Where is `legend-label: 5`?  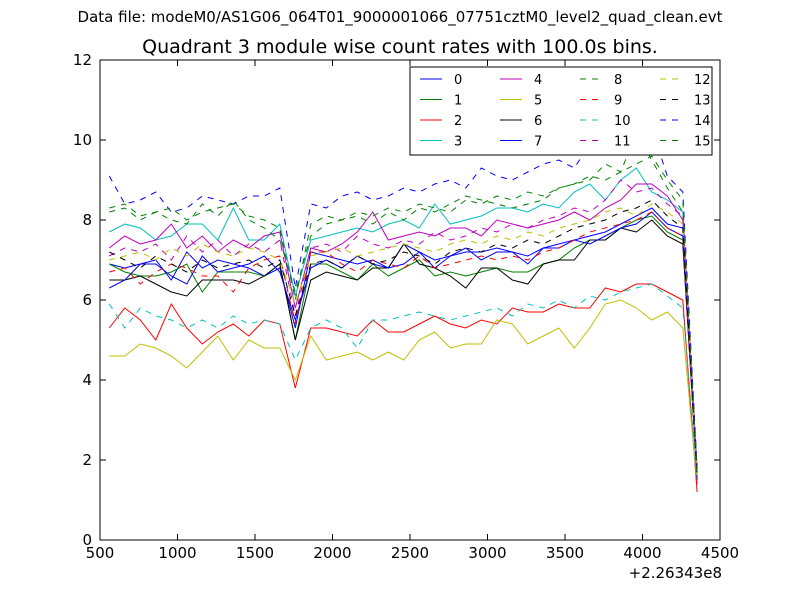 legend-label: 5 is located at coordinates (538, 101).